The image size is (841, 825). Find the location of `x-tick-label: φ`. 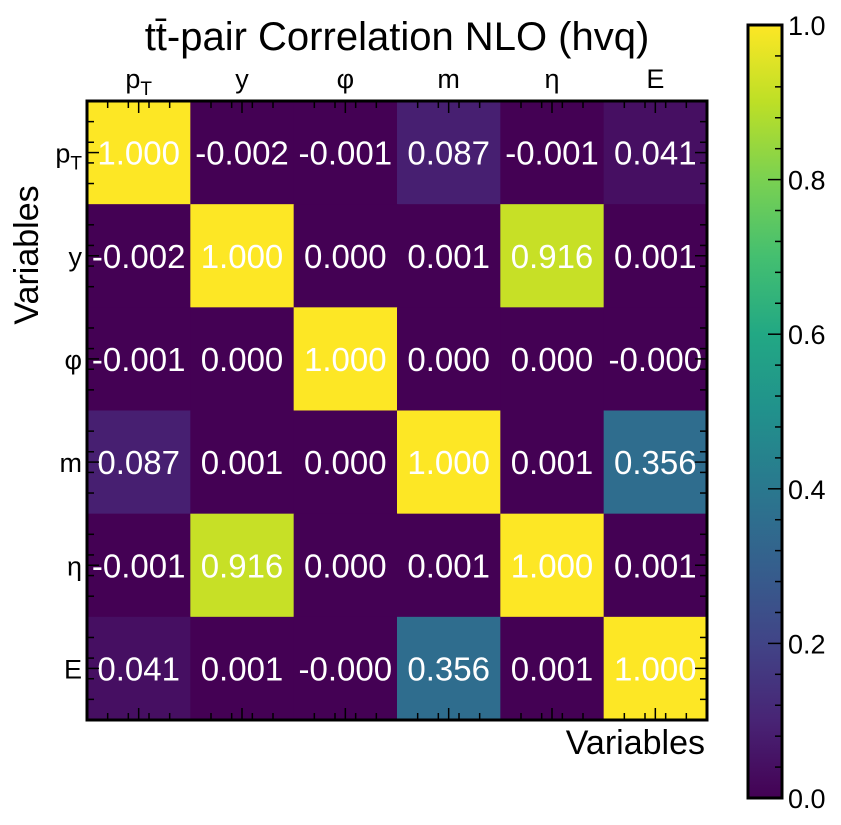

x-tick-label: φ is located at coordinates (346, 79).